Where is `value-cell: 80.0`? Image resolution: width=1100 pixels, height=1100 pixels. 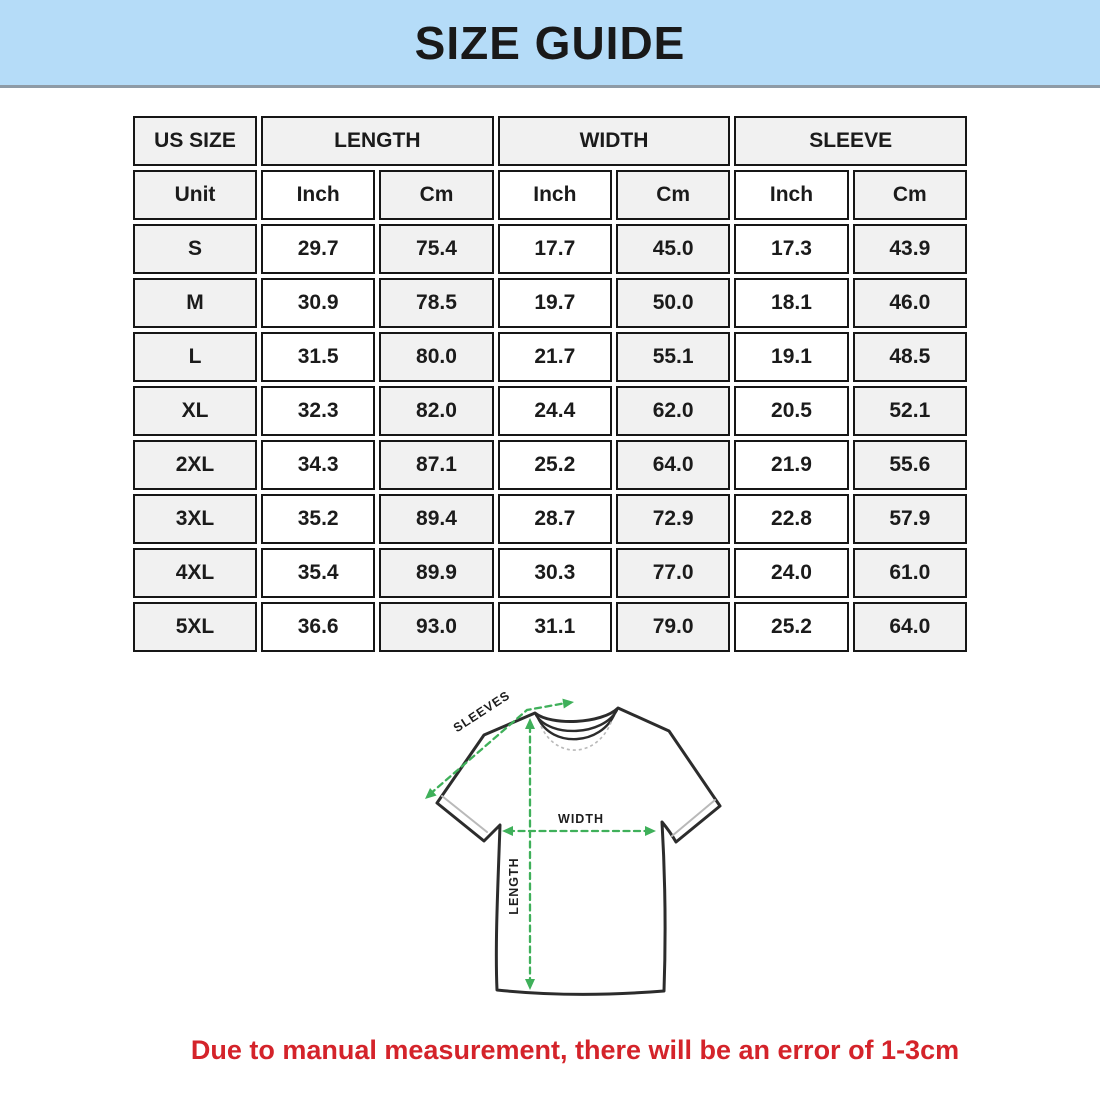 value-cell: 80.0 is located at coordinates (436, 357).